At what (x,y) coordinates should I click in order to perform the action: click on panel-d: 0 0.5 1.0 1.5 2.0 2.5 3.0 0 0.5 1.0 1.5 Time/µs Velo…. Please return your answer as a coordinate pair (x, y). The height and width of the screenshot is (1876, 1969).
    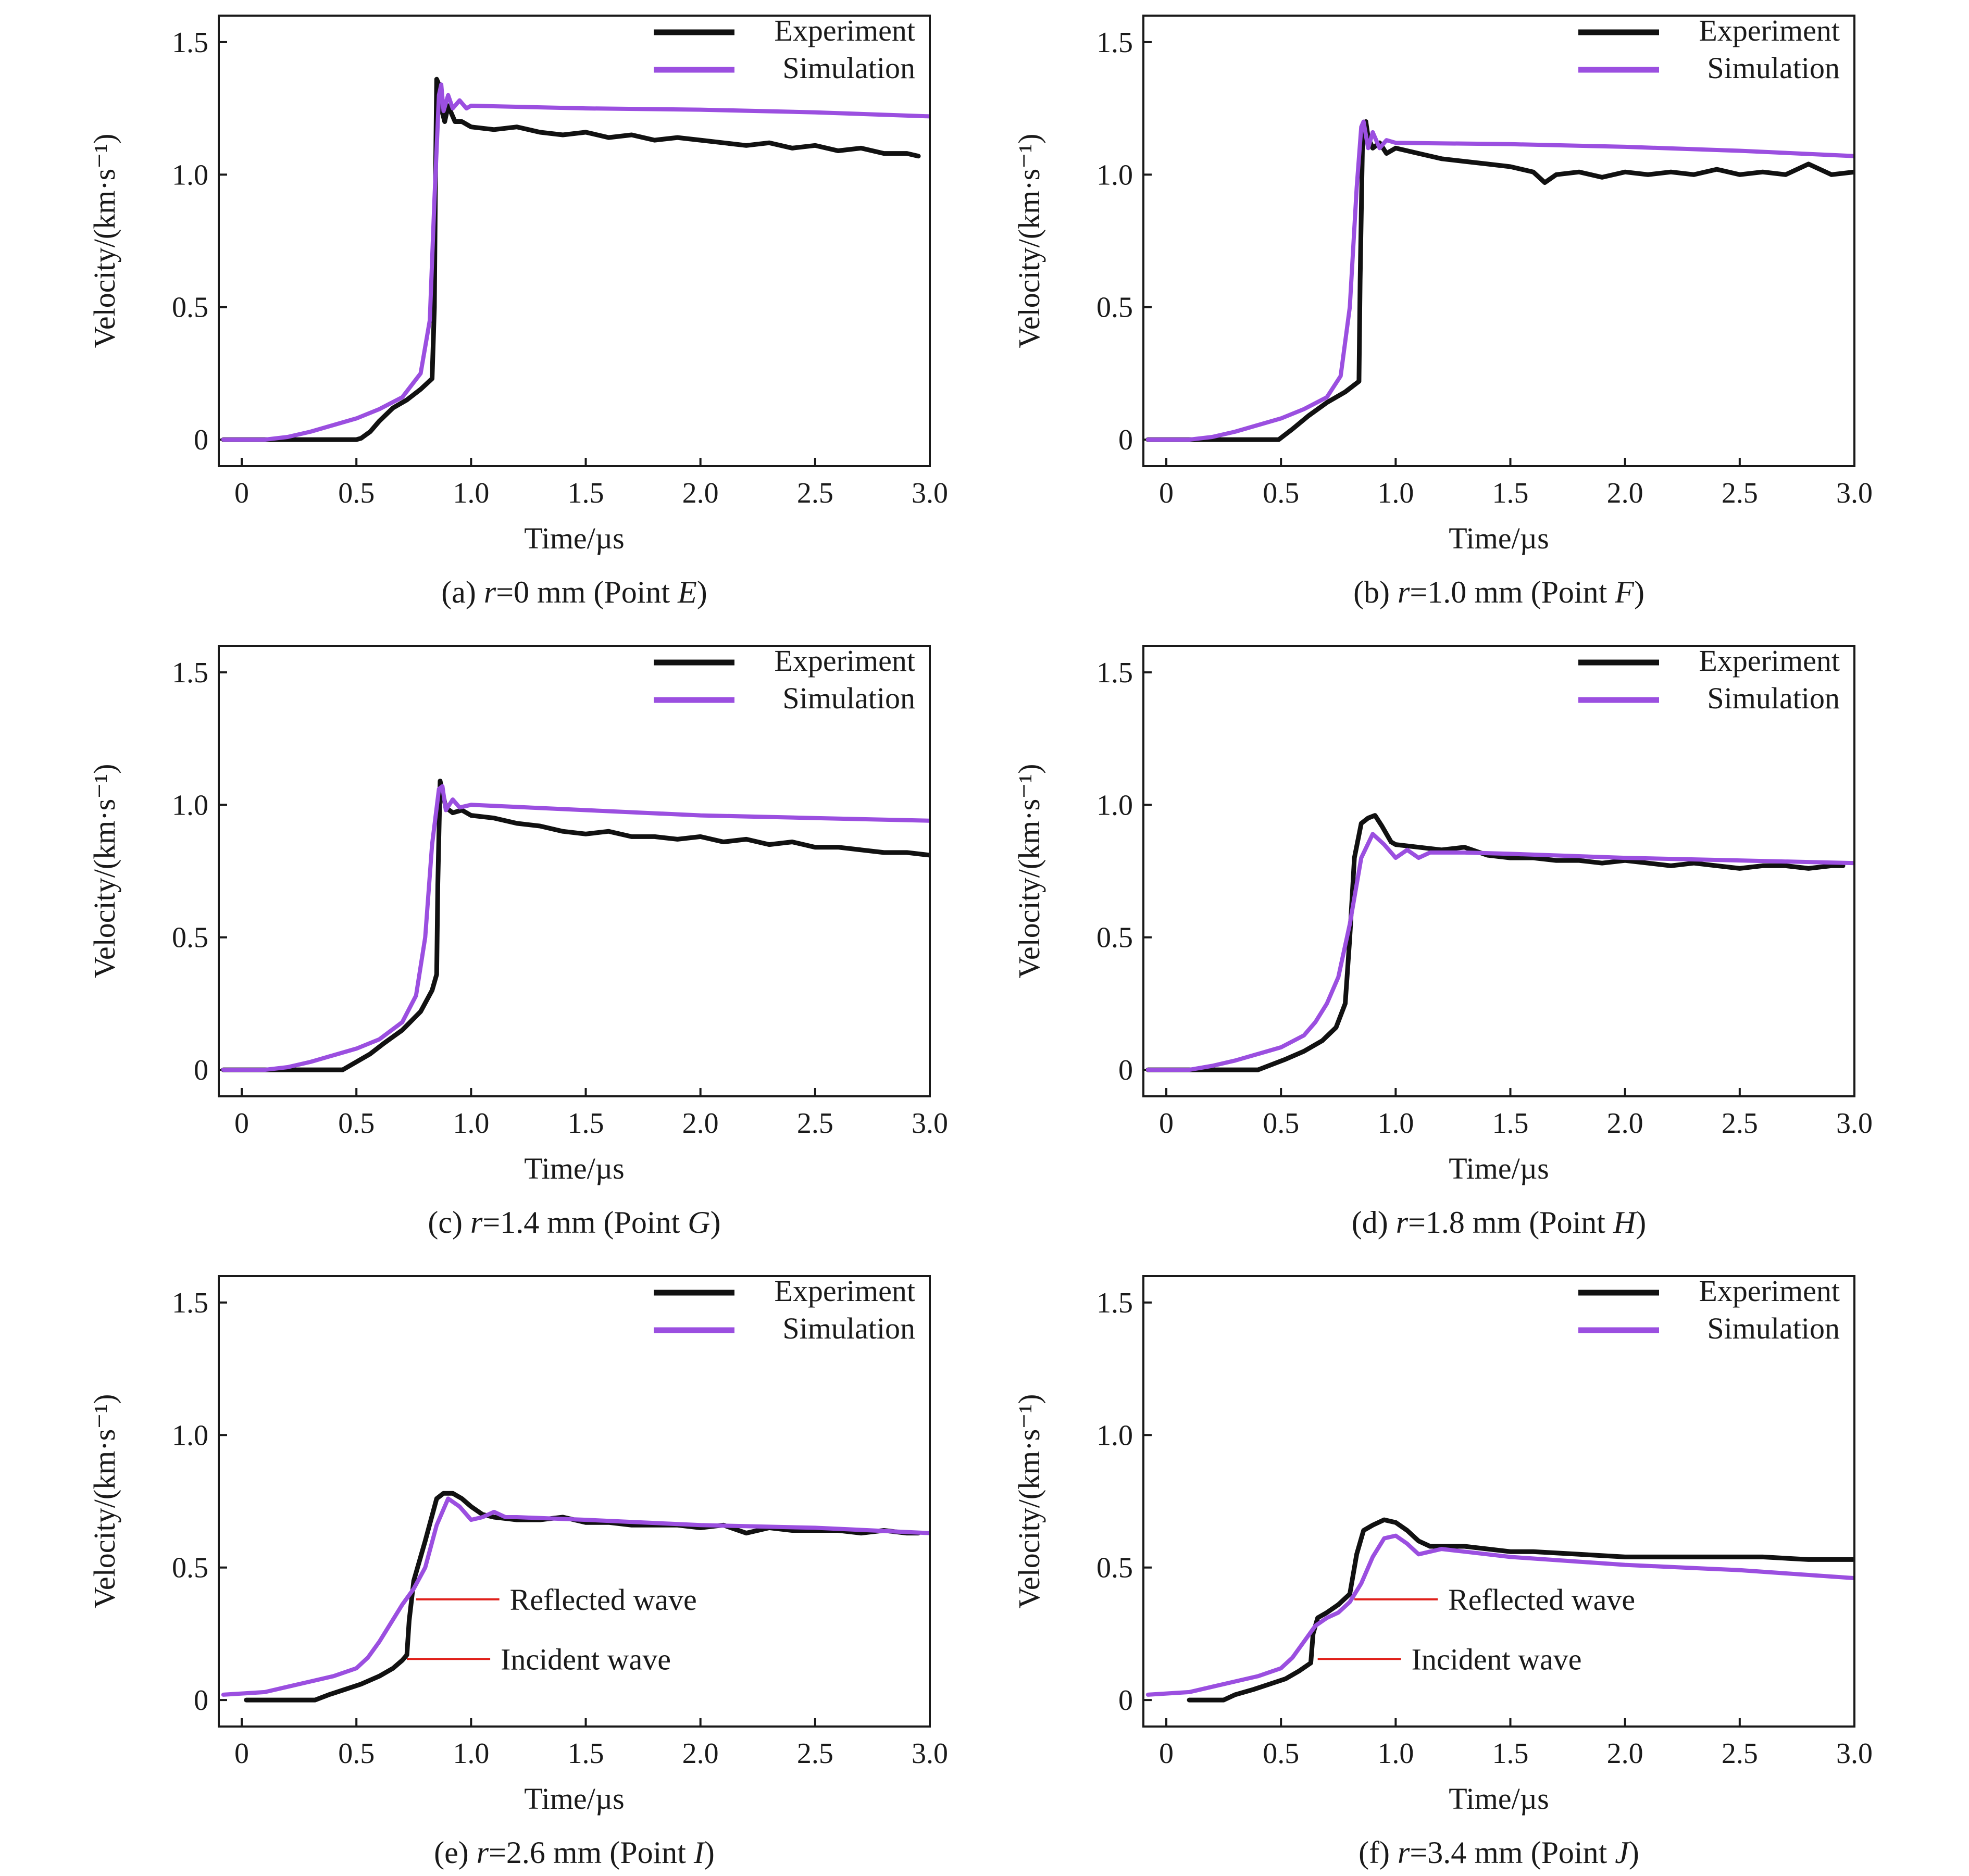
    Looking at the image, I should click on (1442, 942).